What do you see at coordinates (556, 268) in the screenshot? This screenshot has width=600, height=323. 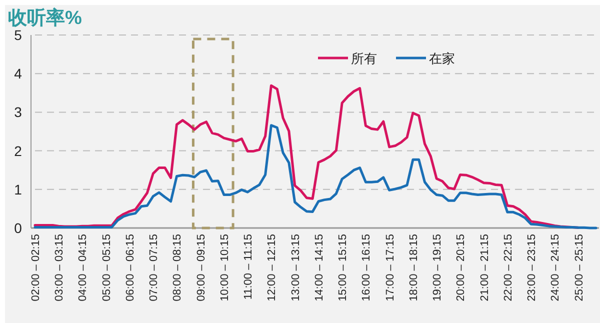 I see `x-tick-label: 24:00 – 24:15` at bounding box center [556, 268].